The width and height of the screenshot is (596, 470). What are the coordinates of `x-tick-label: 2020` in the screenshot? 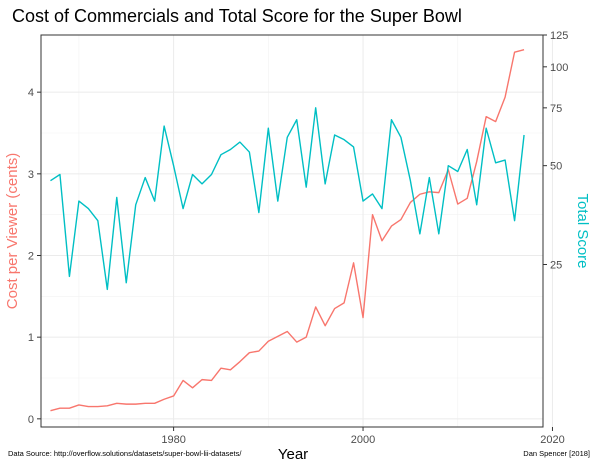 It's located at (552, 440).